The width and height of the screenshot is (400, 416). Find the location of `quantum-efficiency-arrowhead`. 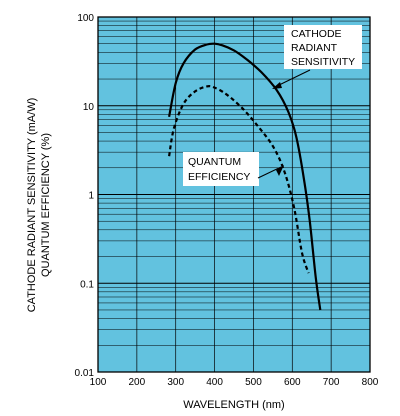

quantum-efficiency-arrowhead is located at coordinates (280, 170).